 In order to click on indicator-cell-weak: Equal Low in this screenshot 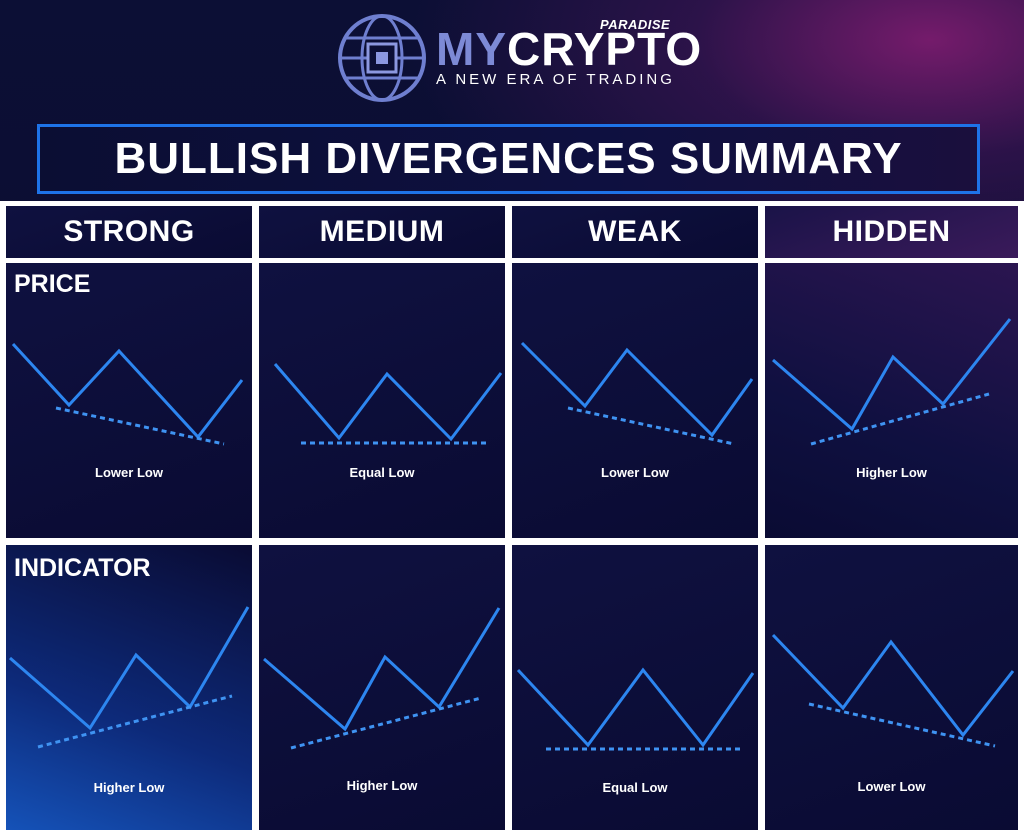, I will do `click(635, 687)`.